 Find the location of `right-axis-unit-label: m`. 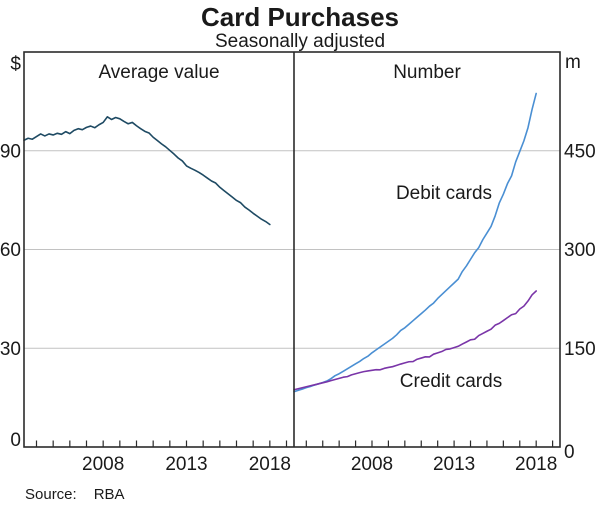

right-axis-unit-label: m is located at coordinates (573, 62).